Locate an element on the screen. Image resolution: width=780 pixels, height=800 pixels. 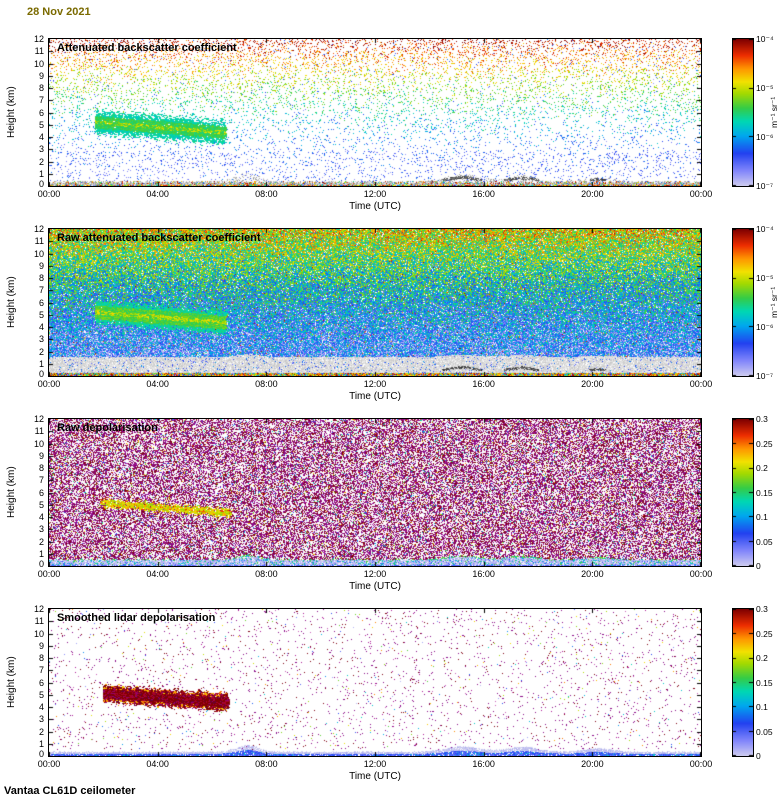
date-label: 28 Nov 2021 is located at coordinates (59, 12).